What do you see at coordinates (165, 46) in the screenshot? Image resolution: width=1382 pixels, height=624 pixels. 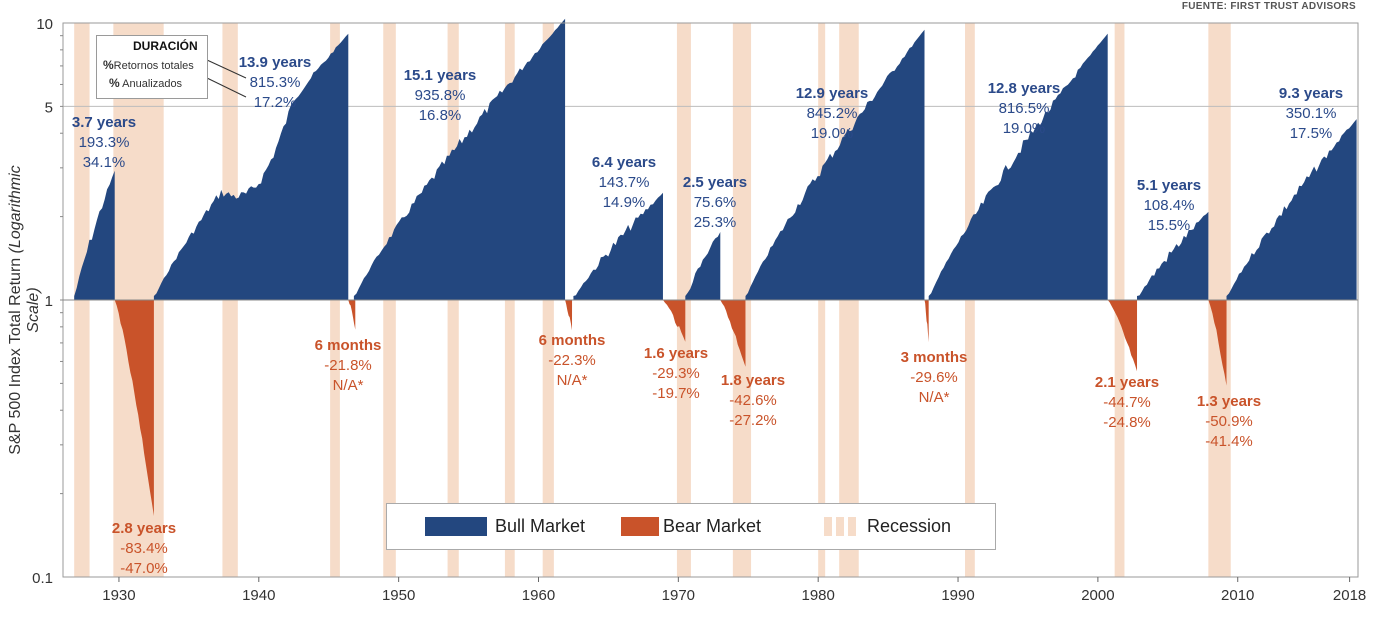 I see `key-title: DURACIÓN` at bounding box center [165, 46].